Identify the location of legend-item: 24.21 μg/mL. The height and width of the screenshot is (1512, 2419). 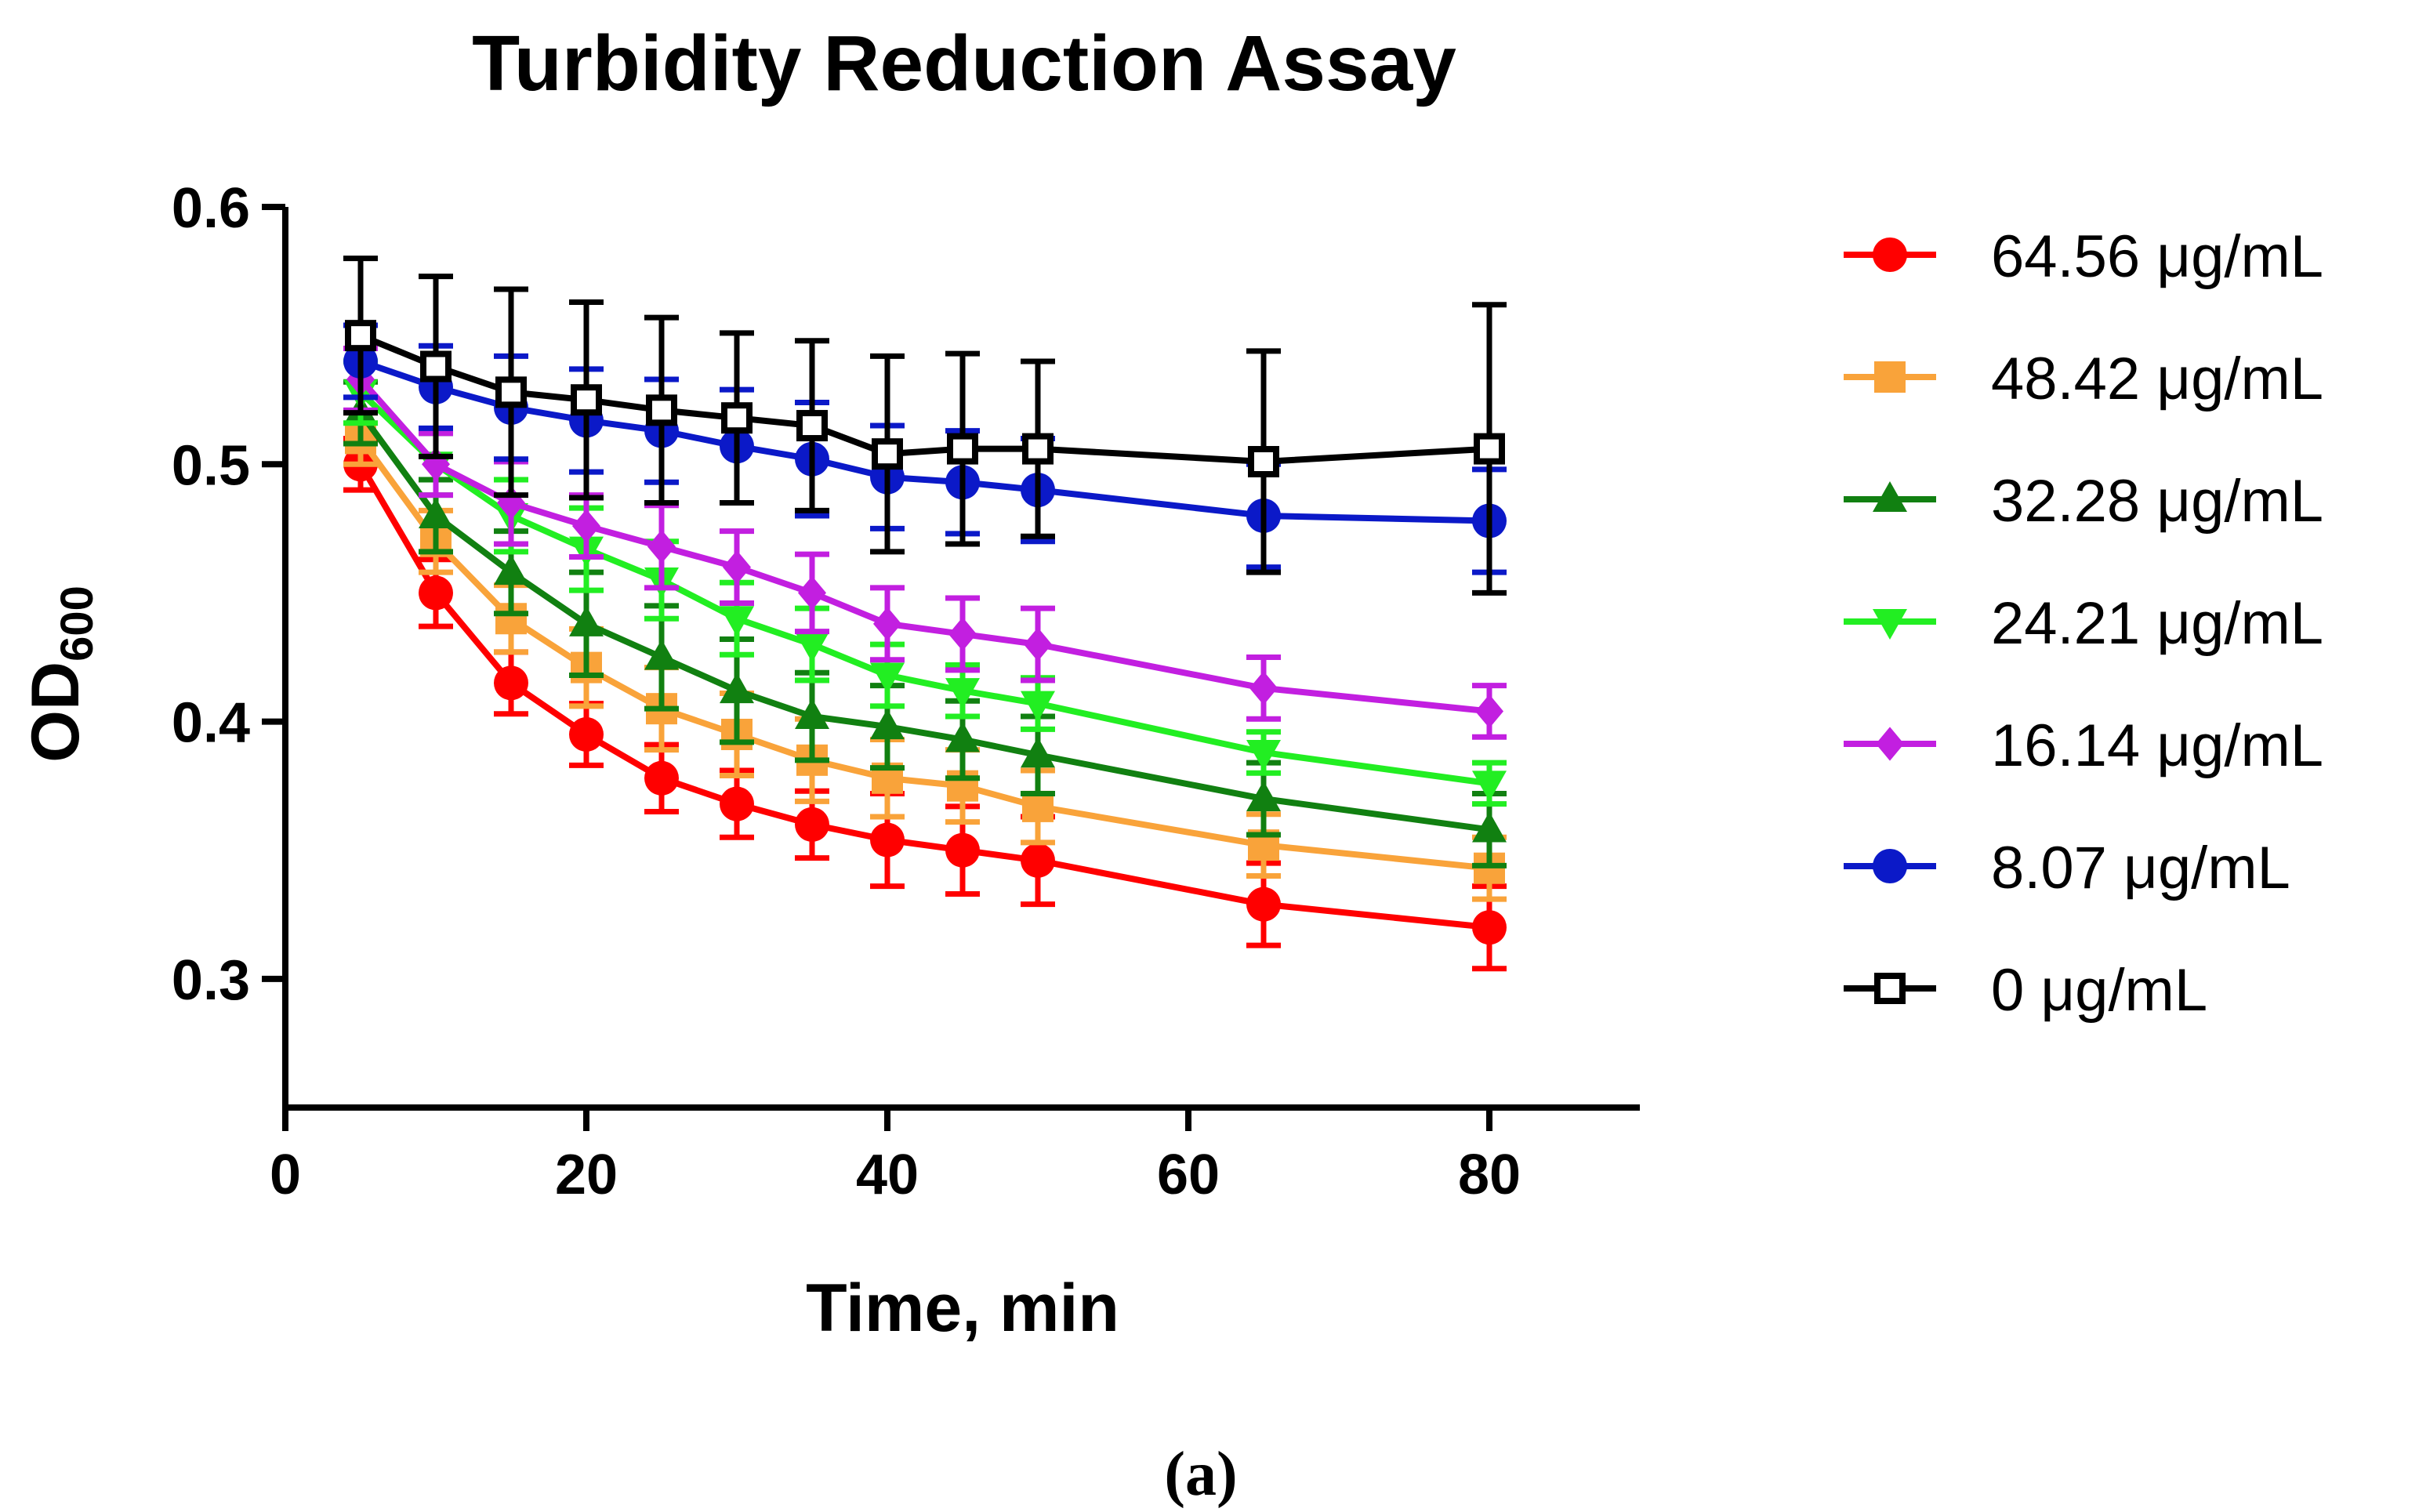
(2083, 623).